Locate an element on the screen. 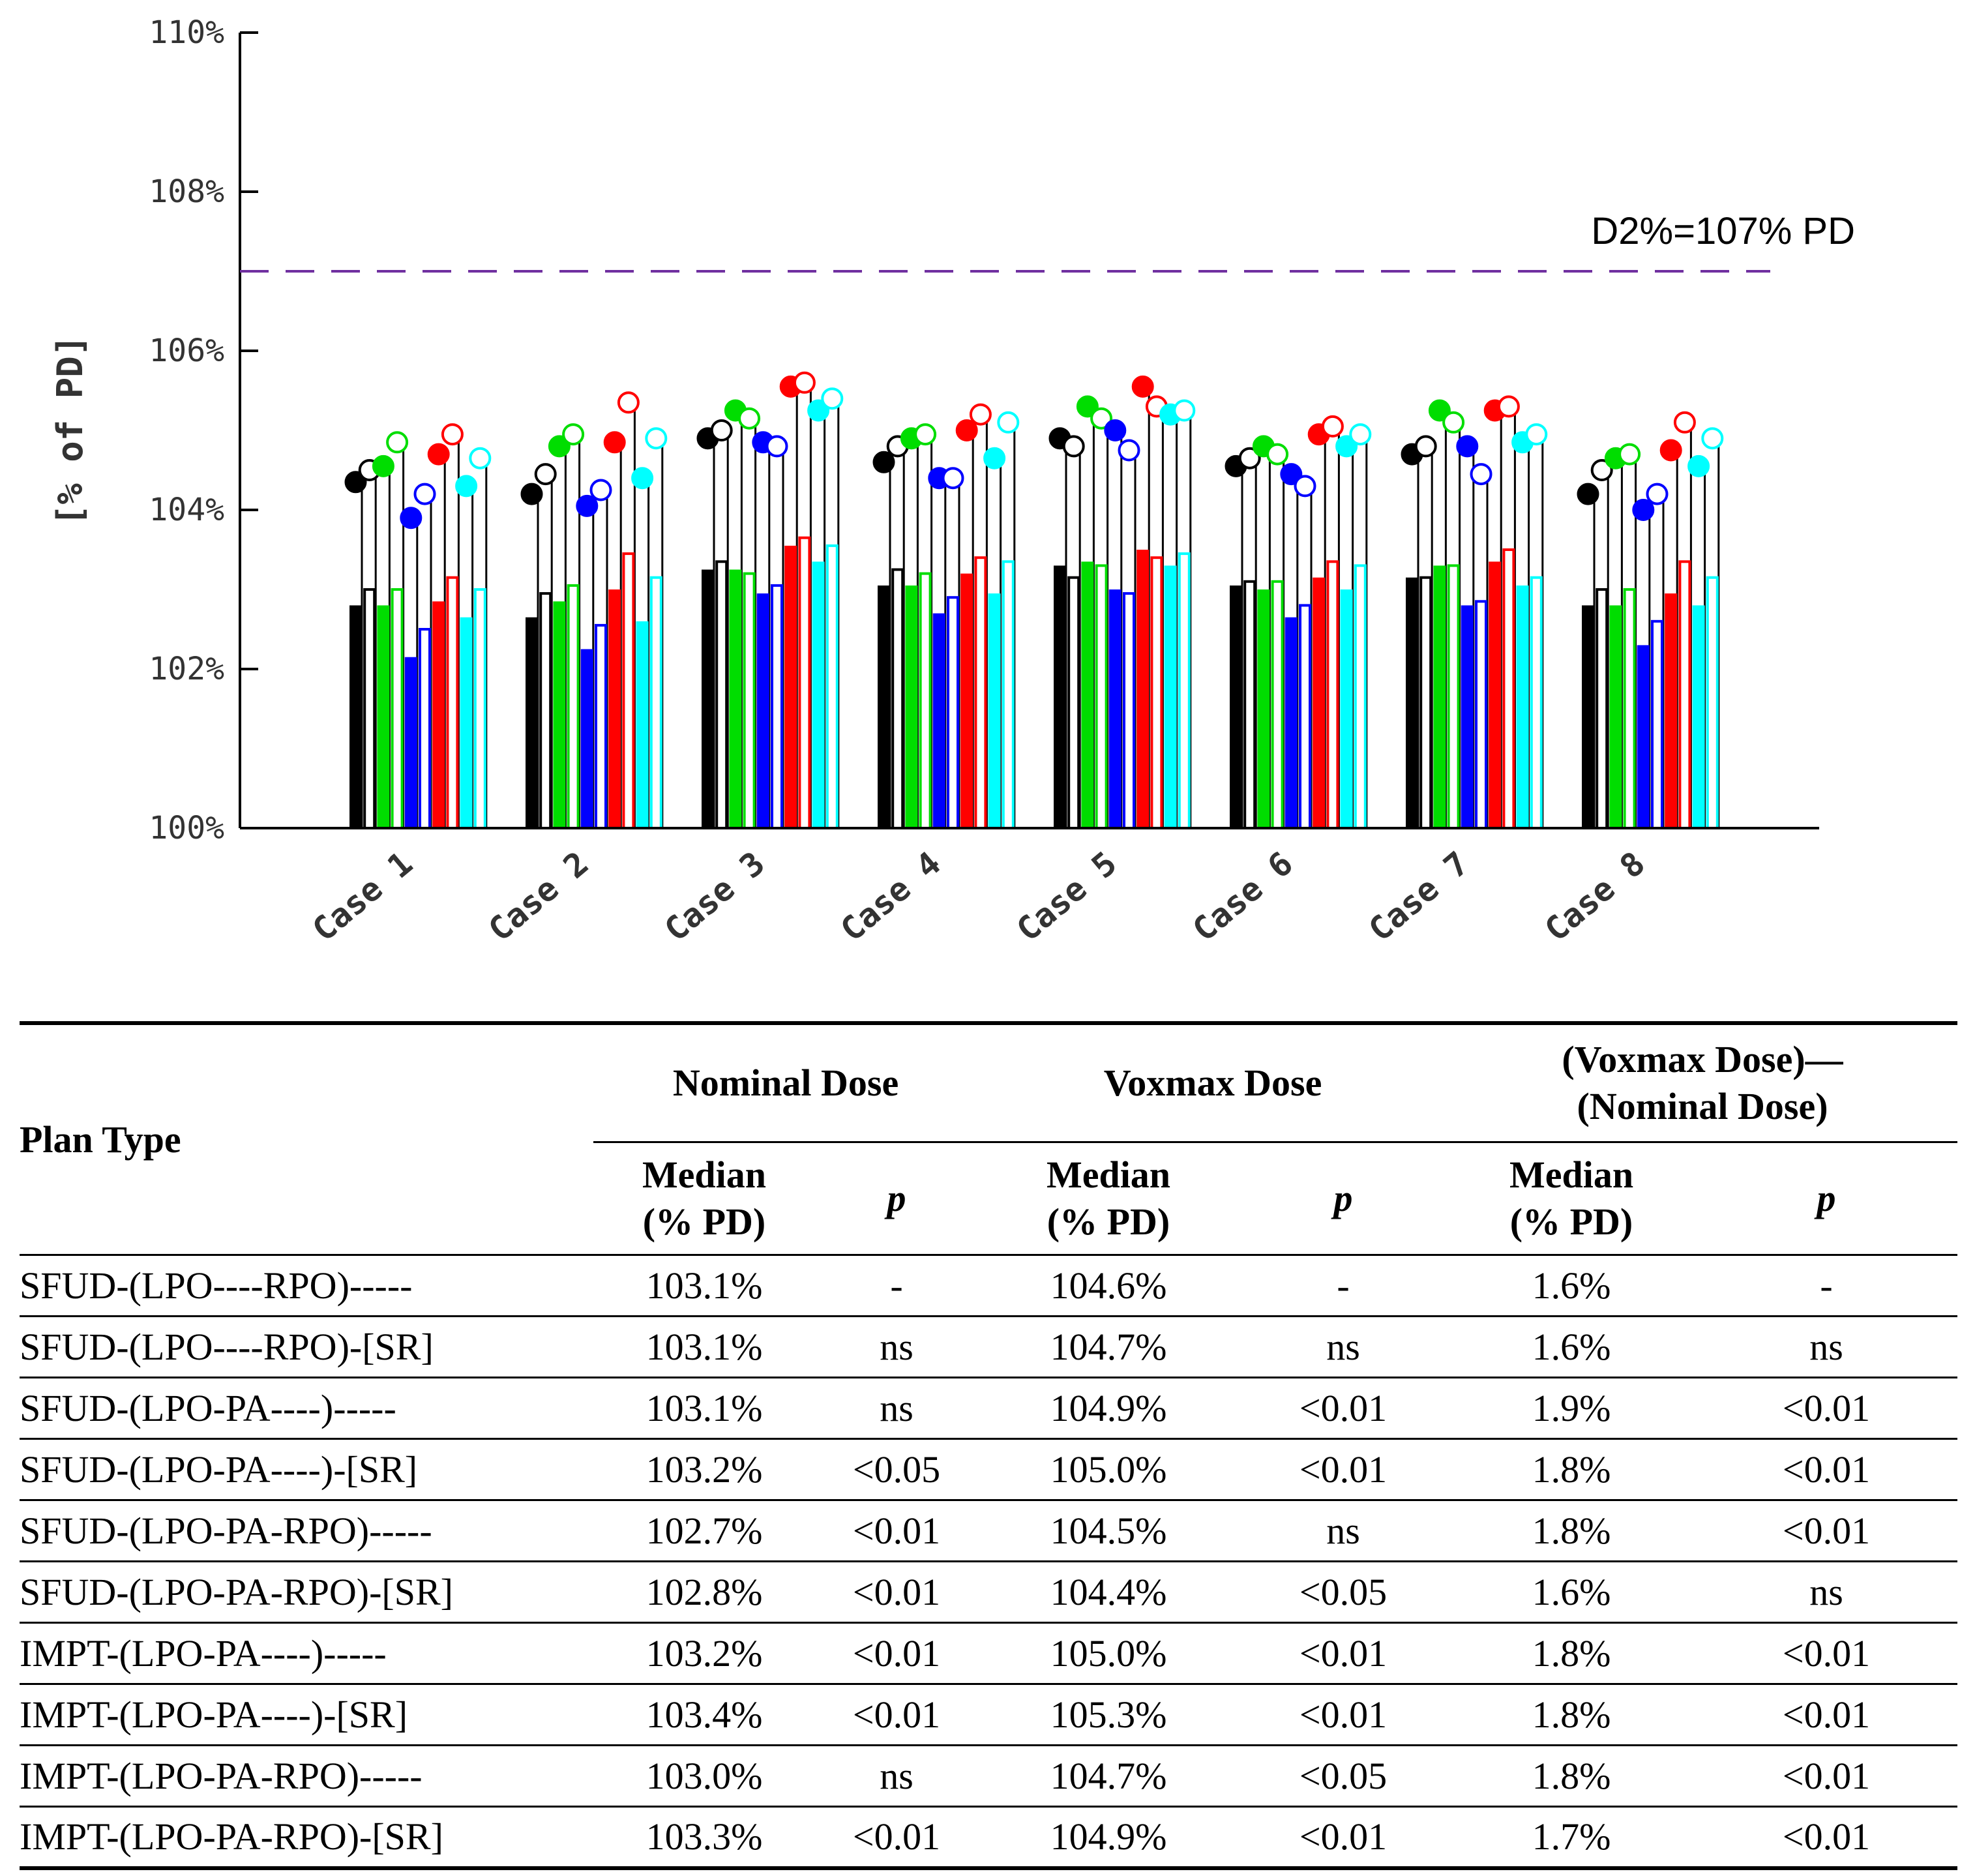 Image resolution: width=1975 pixels, height=1876 pixels. table-cell: 1.8% is located at coordinates (1571, 1531).